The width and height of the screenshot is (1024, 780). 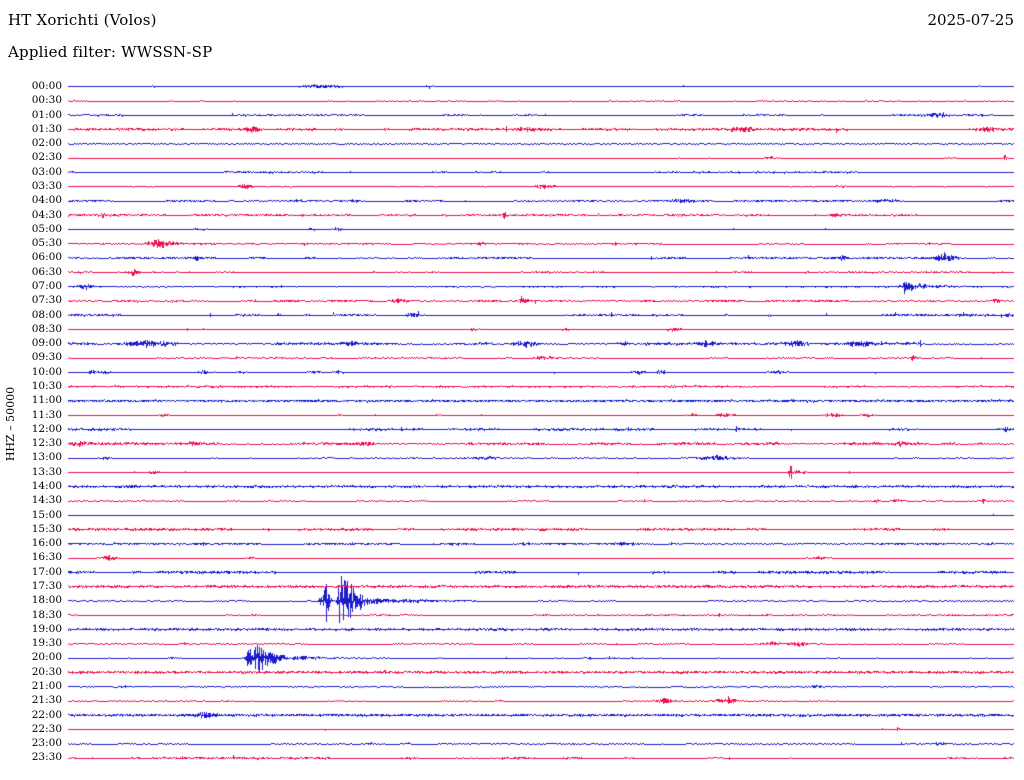 I want to click on row-label: 05:00, so click(x=46, y=228).